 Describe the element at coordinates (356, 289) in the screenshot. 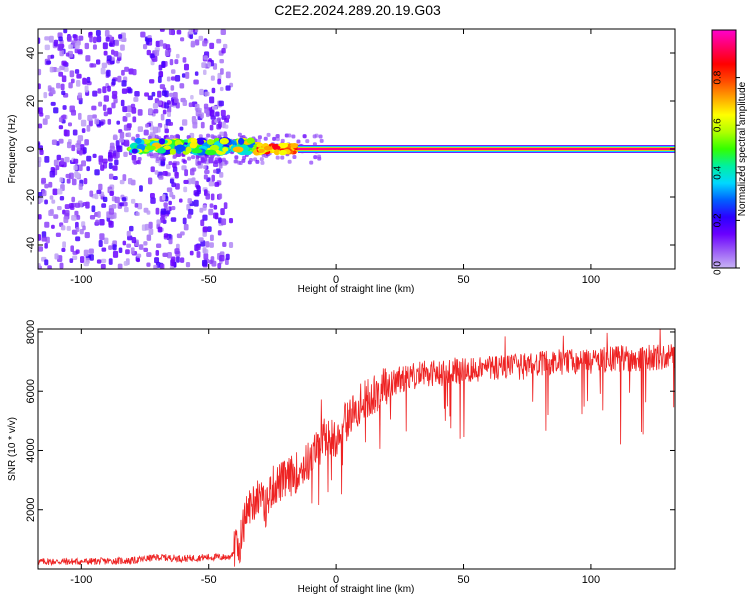

I see `spectrogram-x-axis-label: Height of straight line (km)` at that location.